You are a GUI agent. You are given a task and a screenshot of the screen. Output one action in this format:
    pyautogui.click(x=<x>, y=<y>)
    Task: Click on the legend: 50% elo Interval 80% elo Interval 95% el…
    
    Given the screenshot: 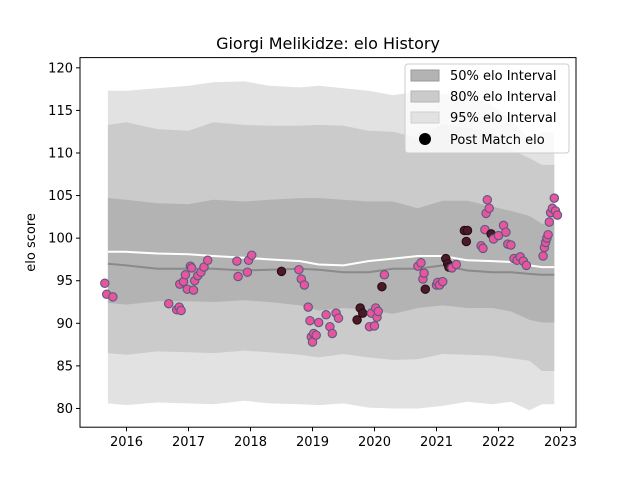 What is the action you would take?
    pyautogui.click(x=487, y=108)
    